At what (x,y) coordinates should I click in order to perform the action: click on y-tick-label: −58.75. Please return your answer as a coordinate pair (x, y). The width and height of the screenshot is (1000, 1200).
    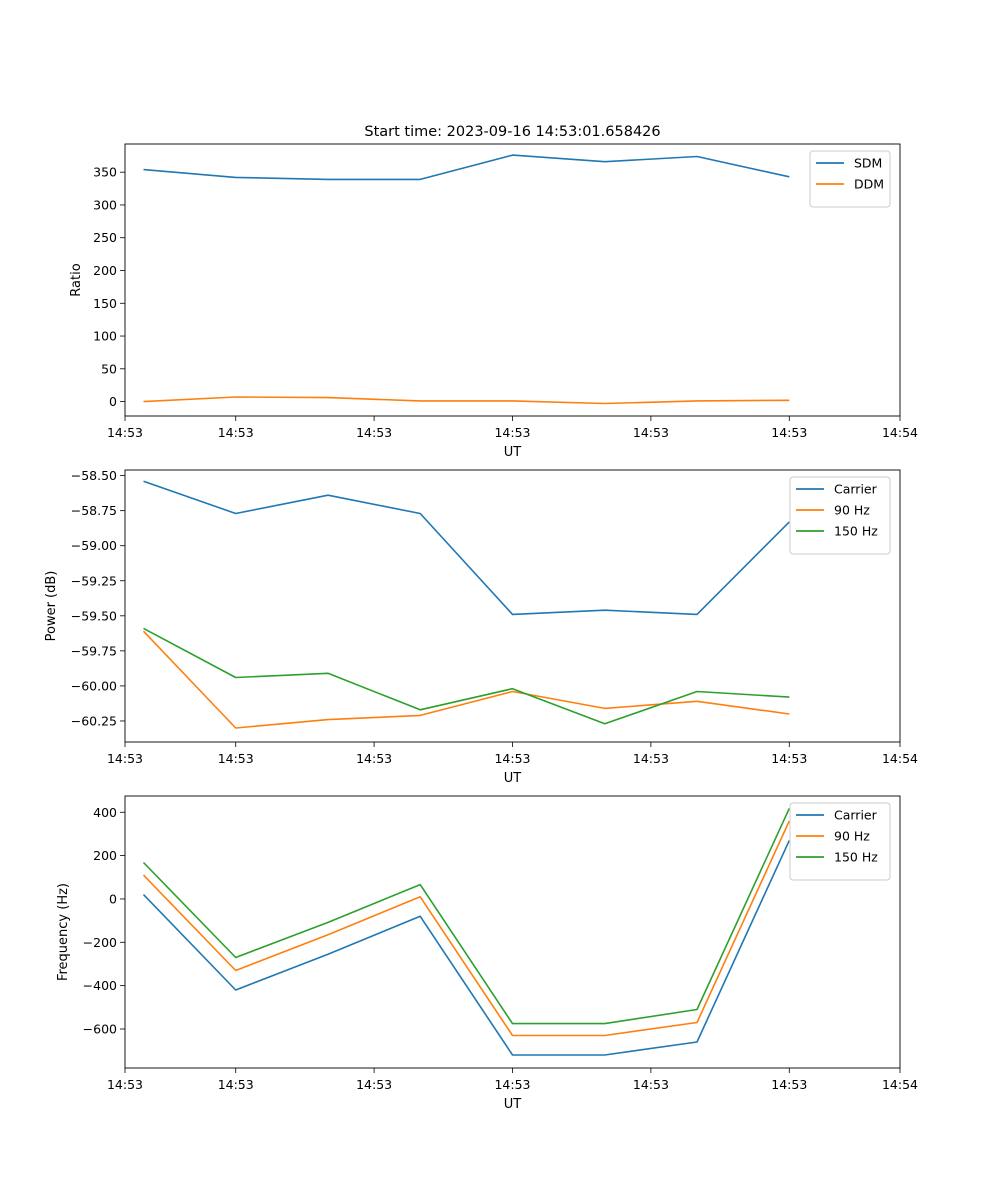
    Looking at the image, I should click on (94, 510).